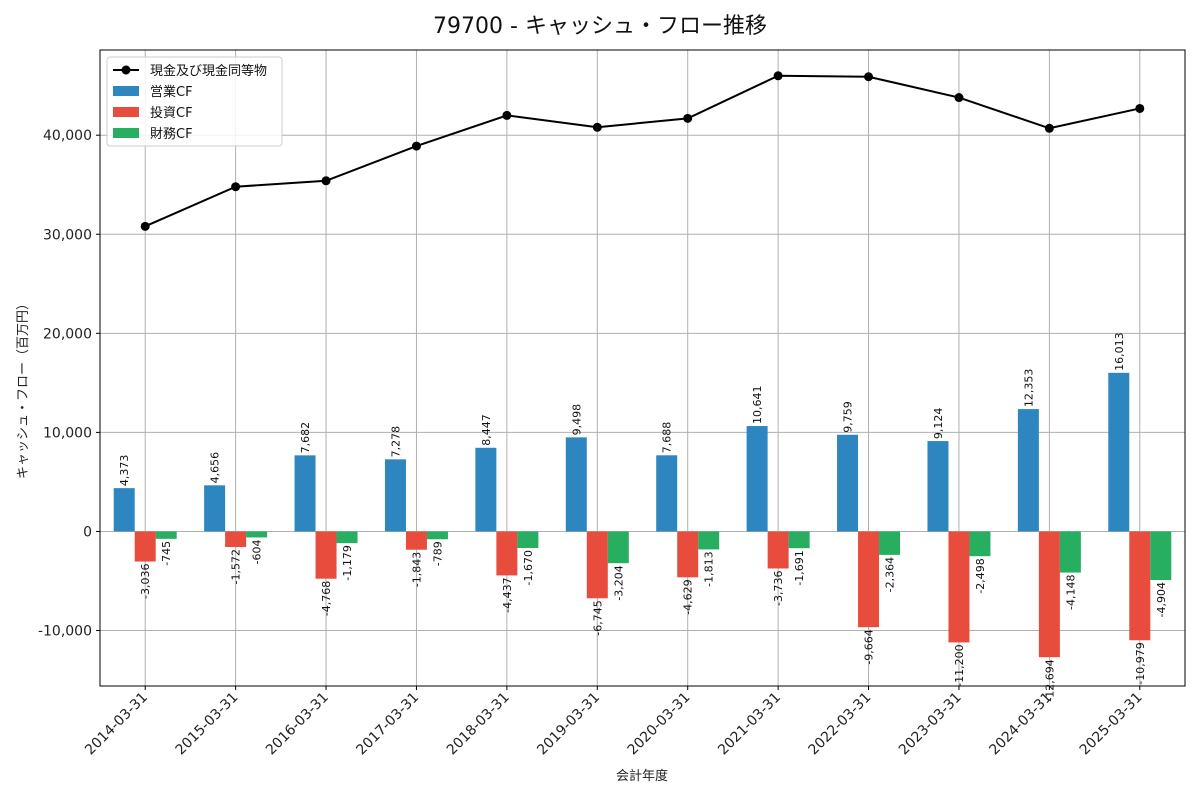 The width and height of the screenshot is (1200, 800). What do you see at coordinates (799, 567) in the screenshot?
I see `data-label: -1,691` at bounding box center [799, 567].